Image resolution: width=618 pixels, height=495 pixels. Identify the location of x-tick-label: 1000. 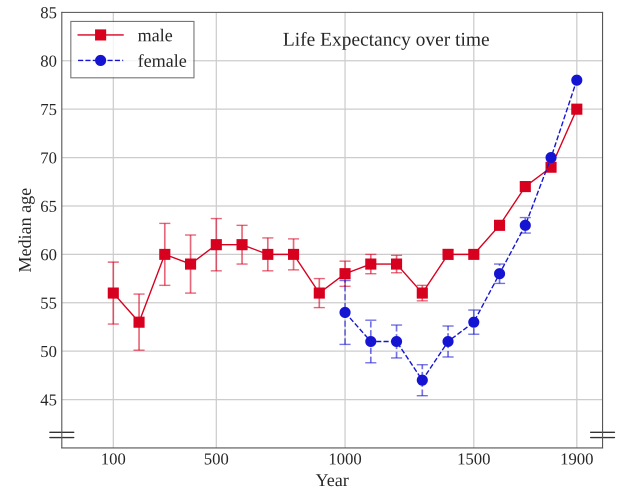
(346, 459).